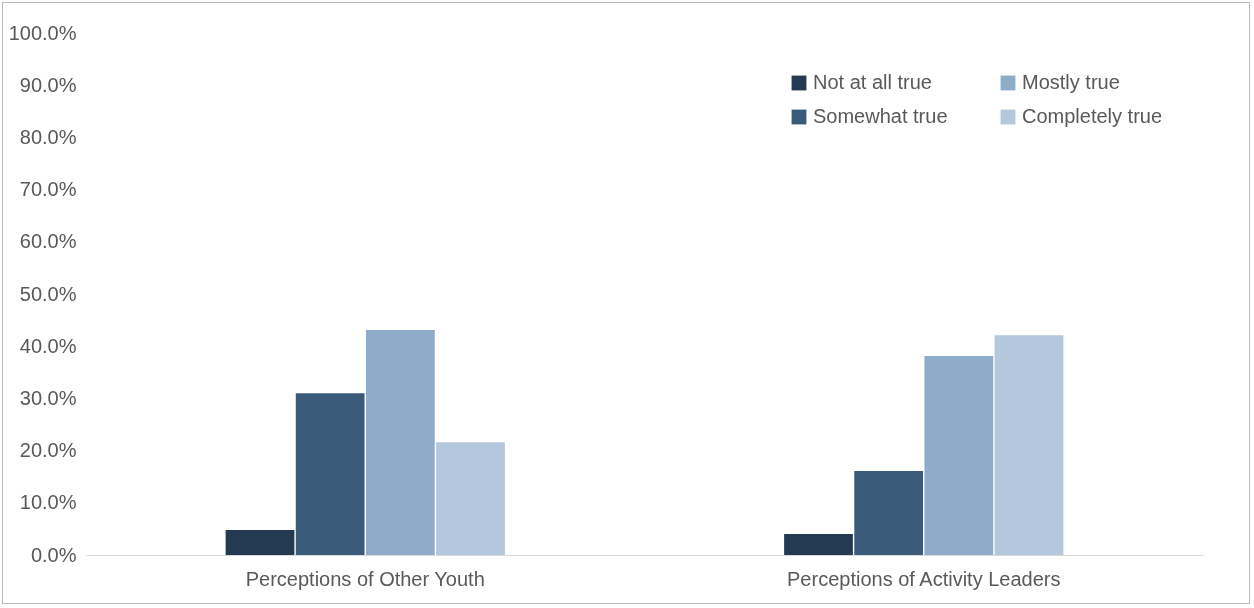  I want to click on y-tick-label: 70.0%, so click(48, 189).